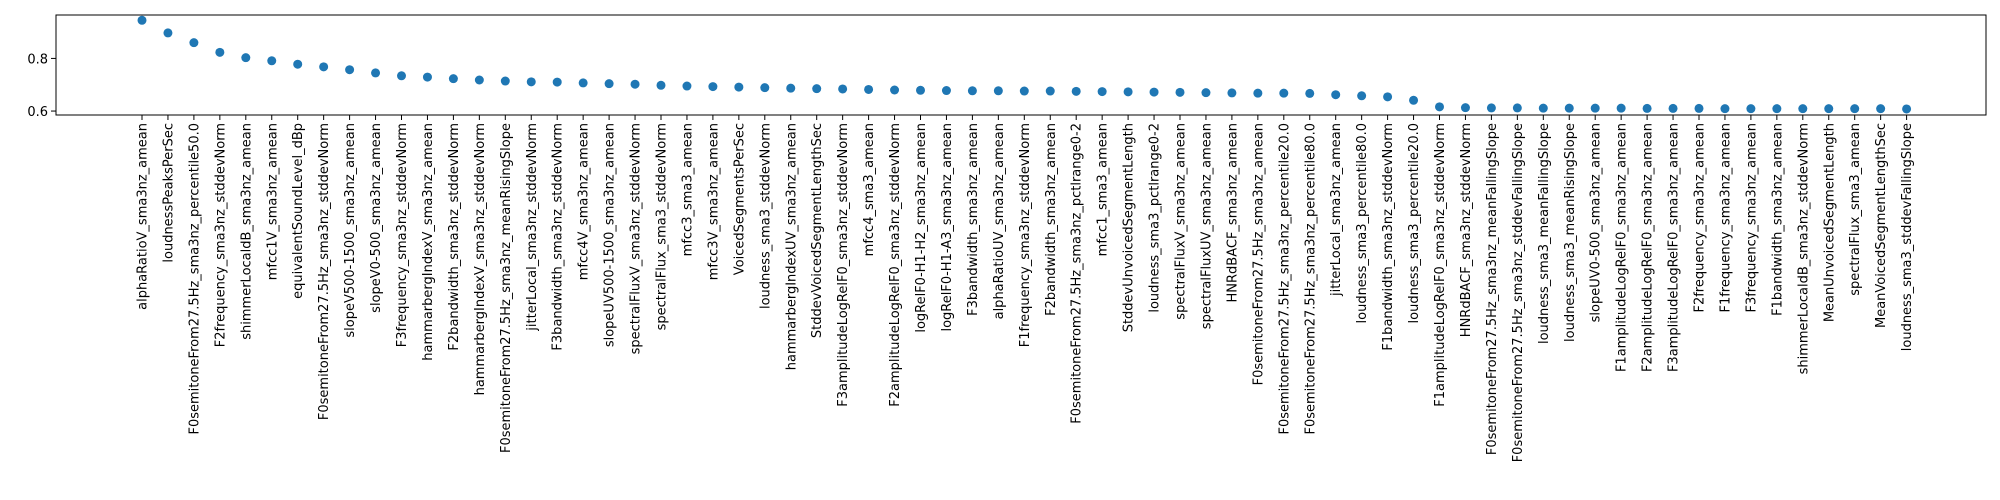  What do you see at coordinates (1440, 265) in the screenshot?
I see `x-tick-label: F1amplitudeLogRelF0_sma3nz_stddevNorm` at bounding box center [1440, 265].